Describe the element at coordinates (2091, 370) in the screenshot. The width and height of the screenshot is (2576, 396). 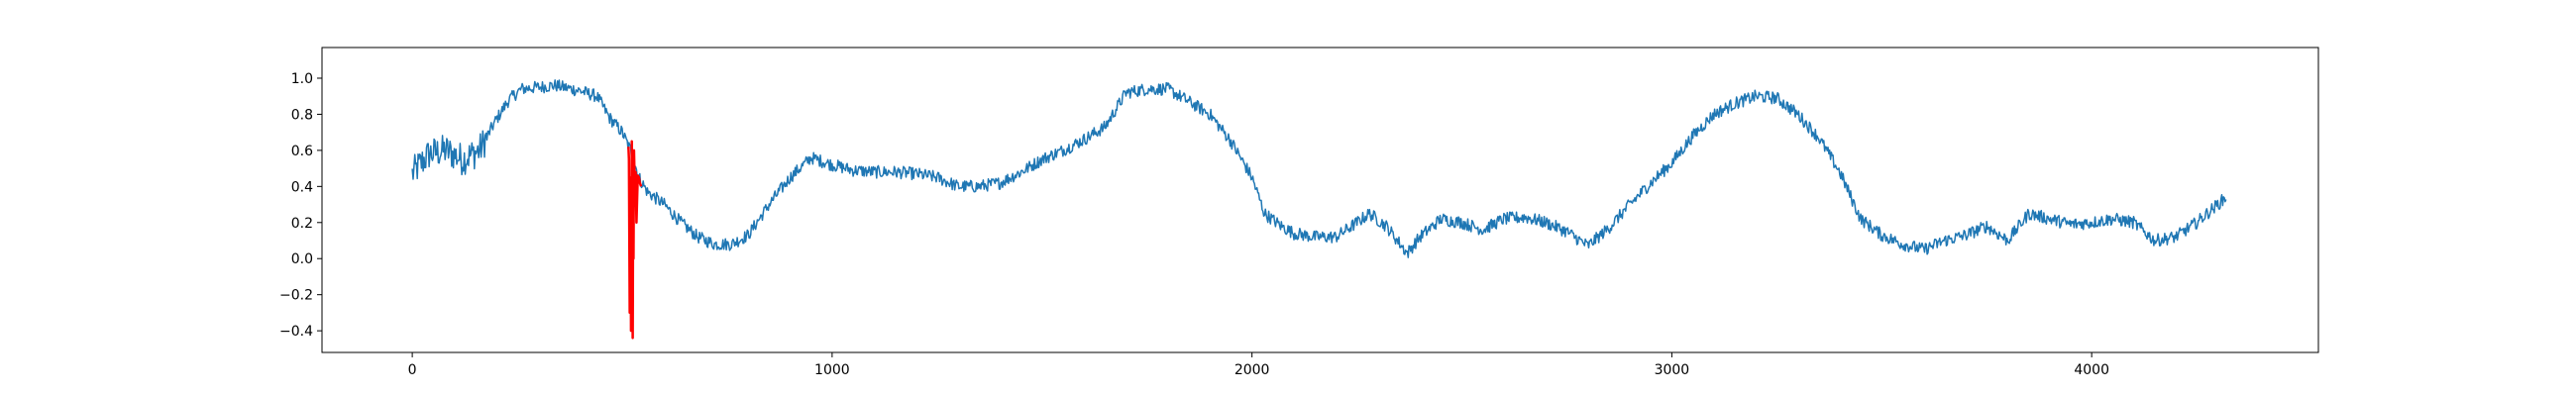
I see `x-tick-label: 4000` at that location.